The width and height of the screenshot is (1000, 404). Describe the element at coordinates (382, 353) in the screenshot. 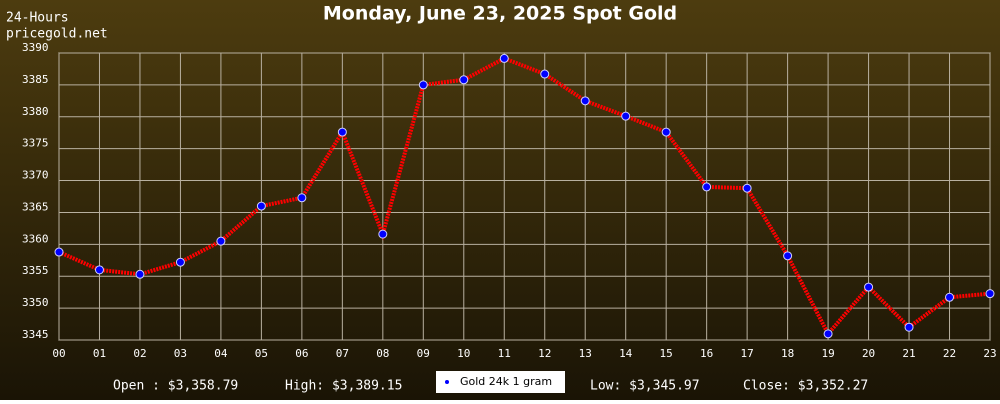

I see `x-tick-label: 08` at that location.